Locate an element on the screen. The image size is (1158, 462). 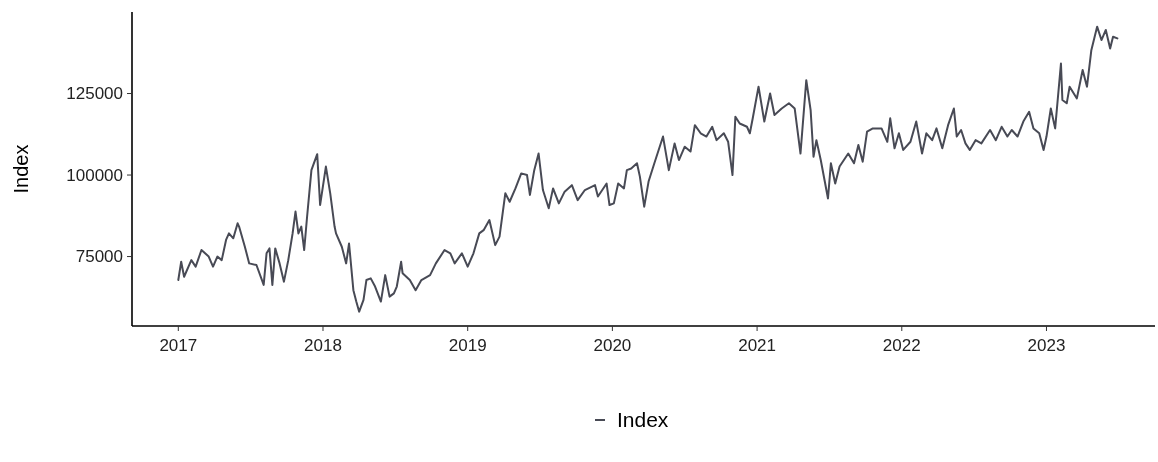
y-axis-title: Index is located at coordinates (21, 169).